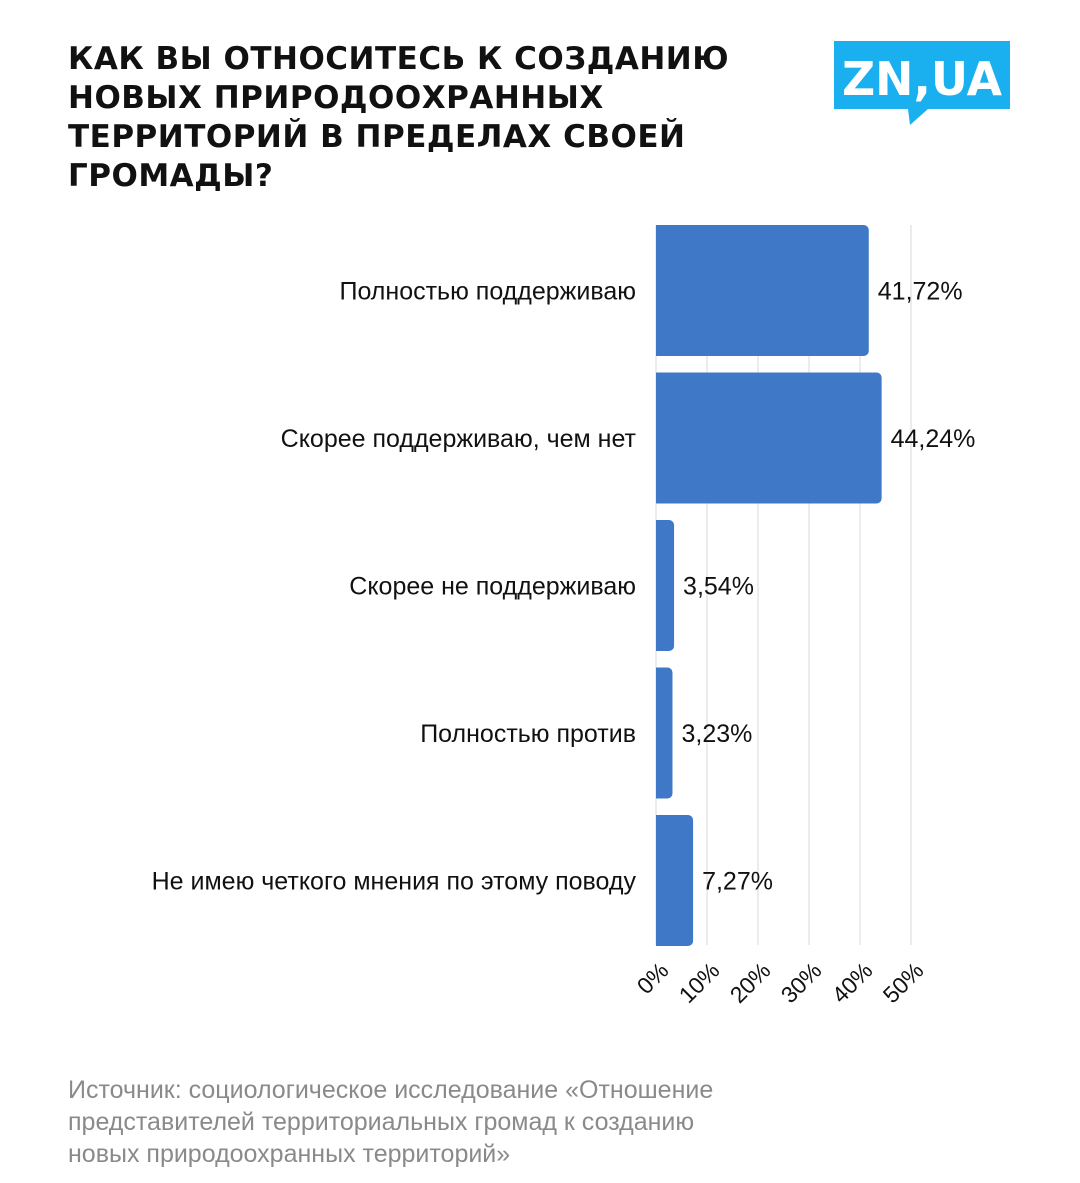 The width and height of the screenshot is (1080, 1183). What do you see at coordinates (769, 585) in the screenshot?
I see `bars` at bounding box center [769, 585].